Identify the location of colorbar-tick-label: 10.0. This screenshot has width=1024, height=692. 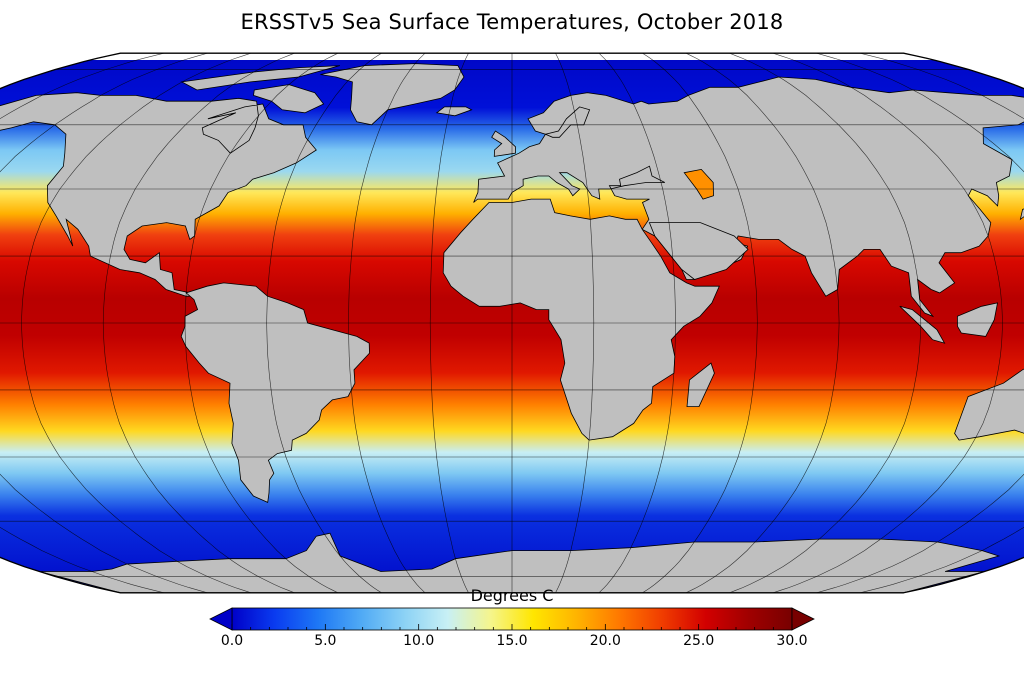
(419, 641).